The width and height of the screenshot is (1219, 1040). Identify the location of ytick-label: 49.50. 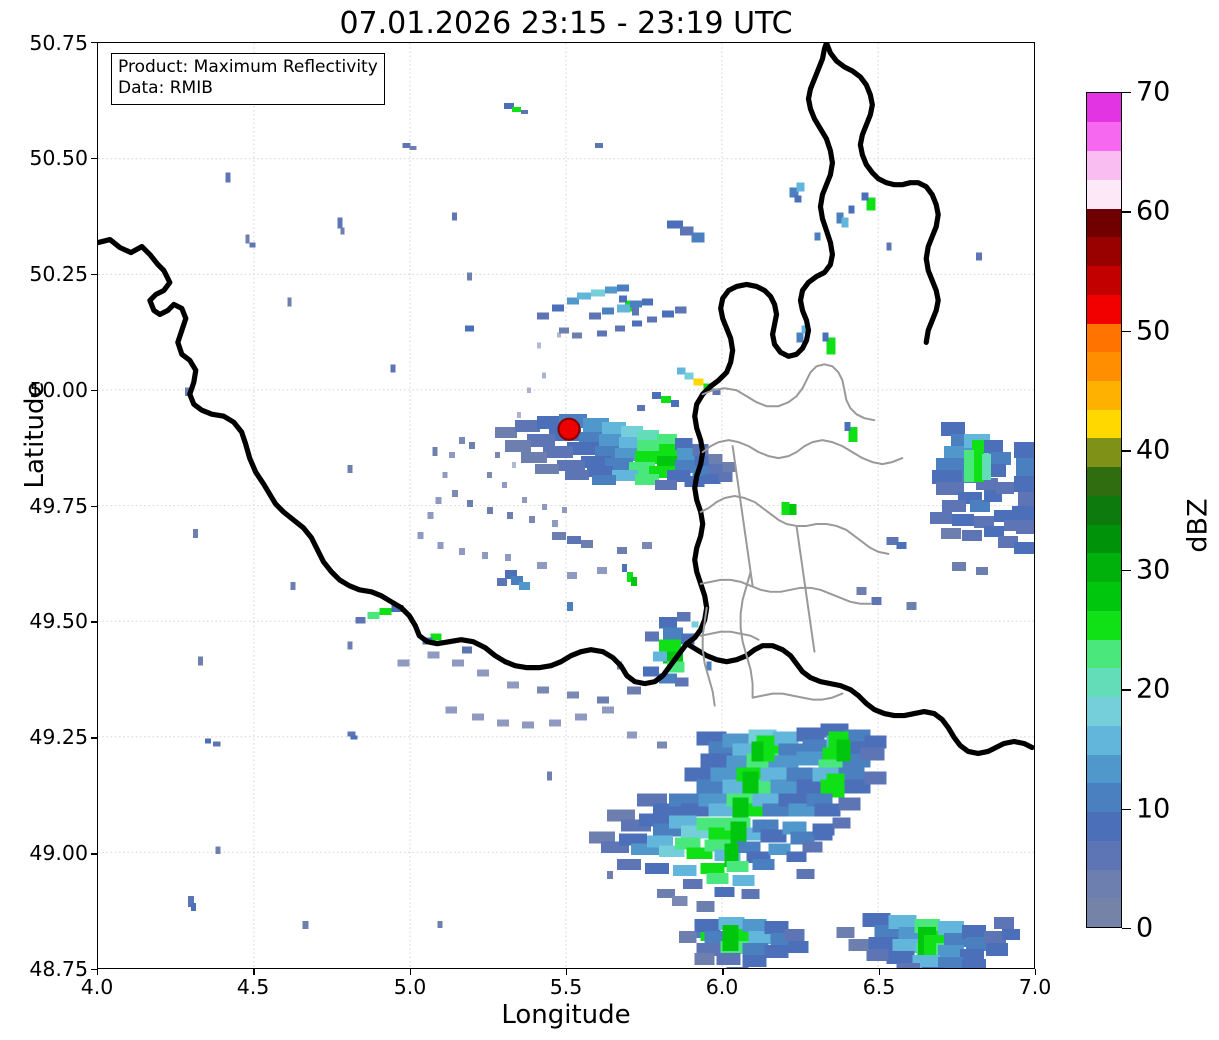
(58, 621).